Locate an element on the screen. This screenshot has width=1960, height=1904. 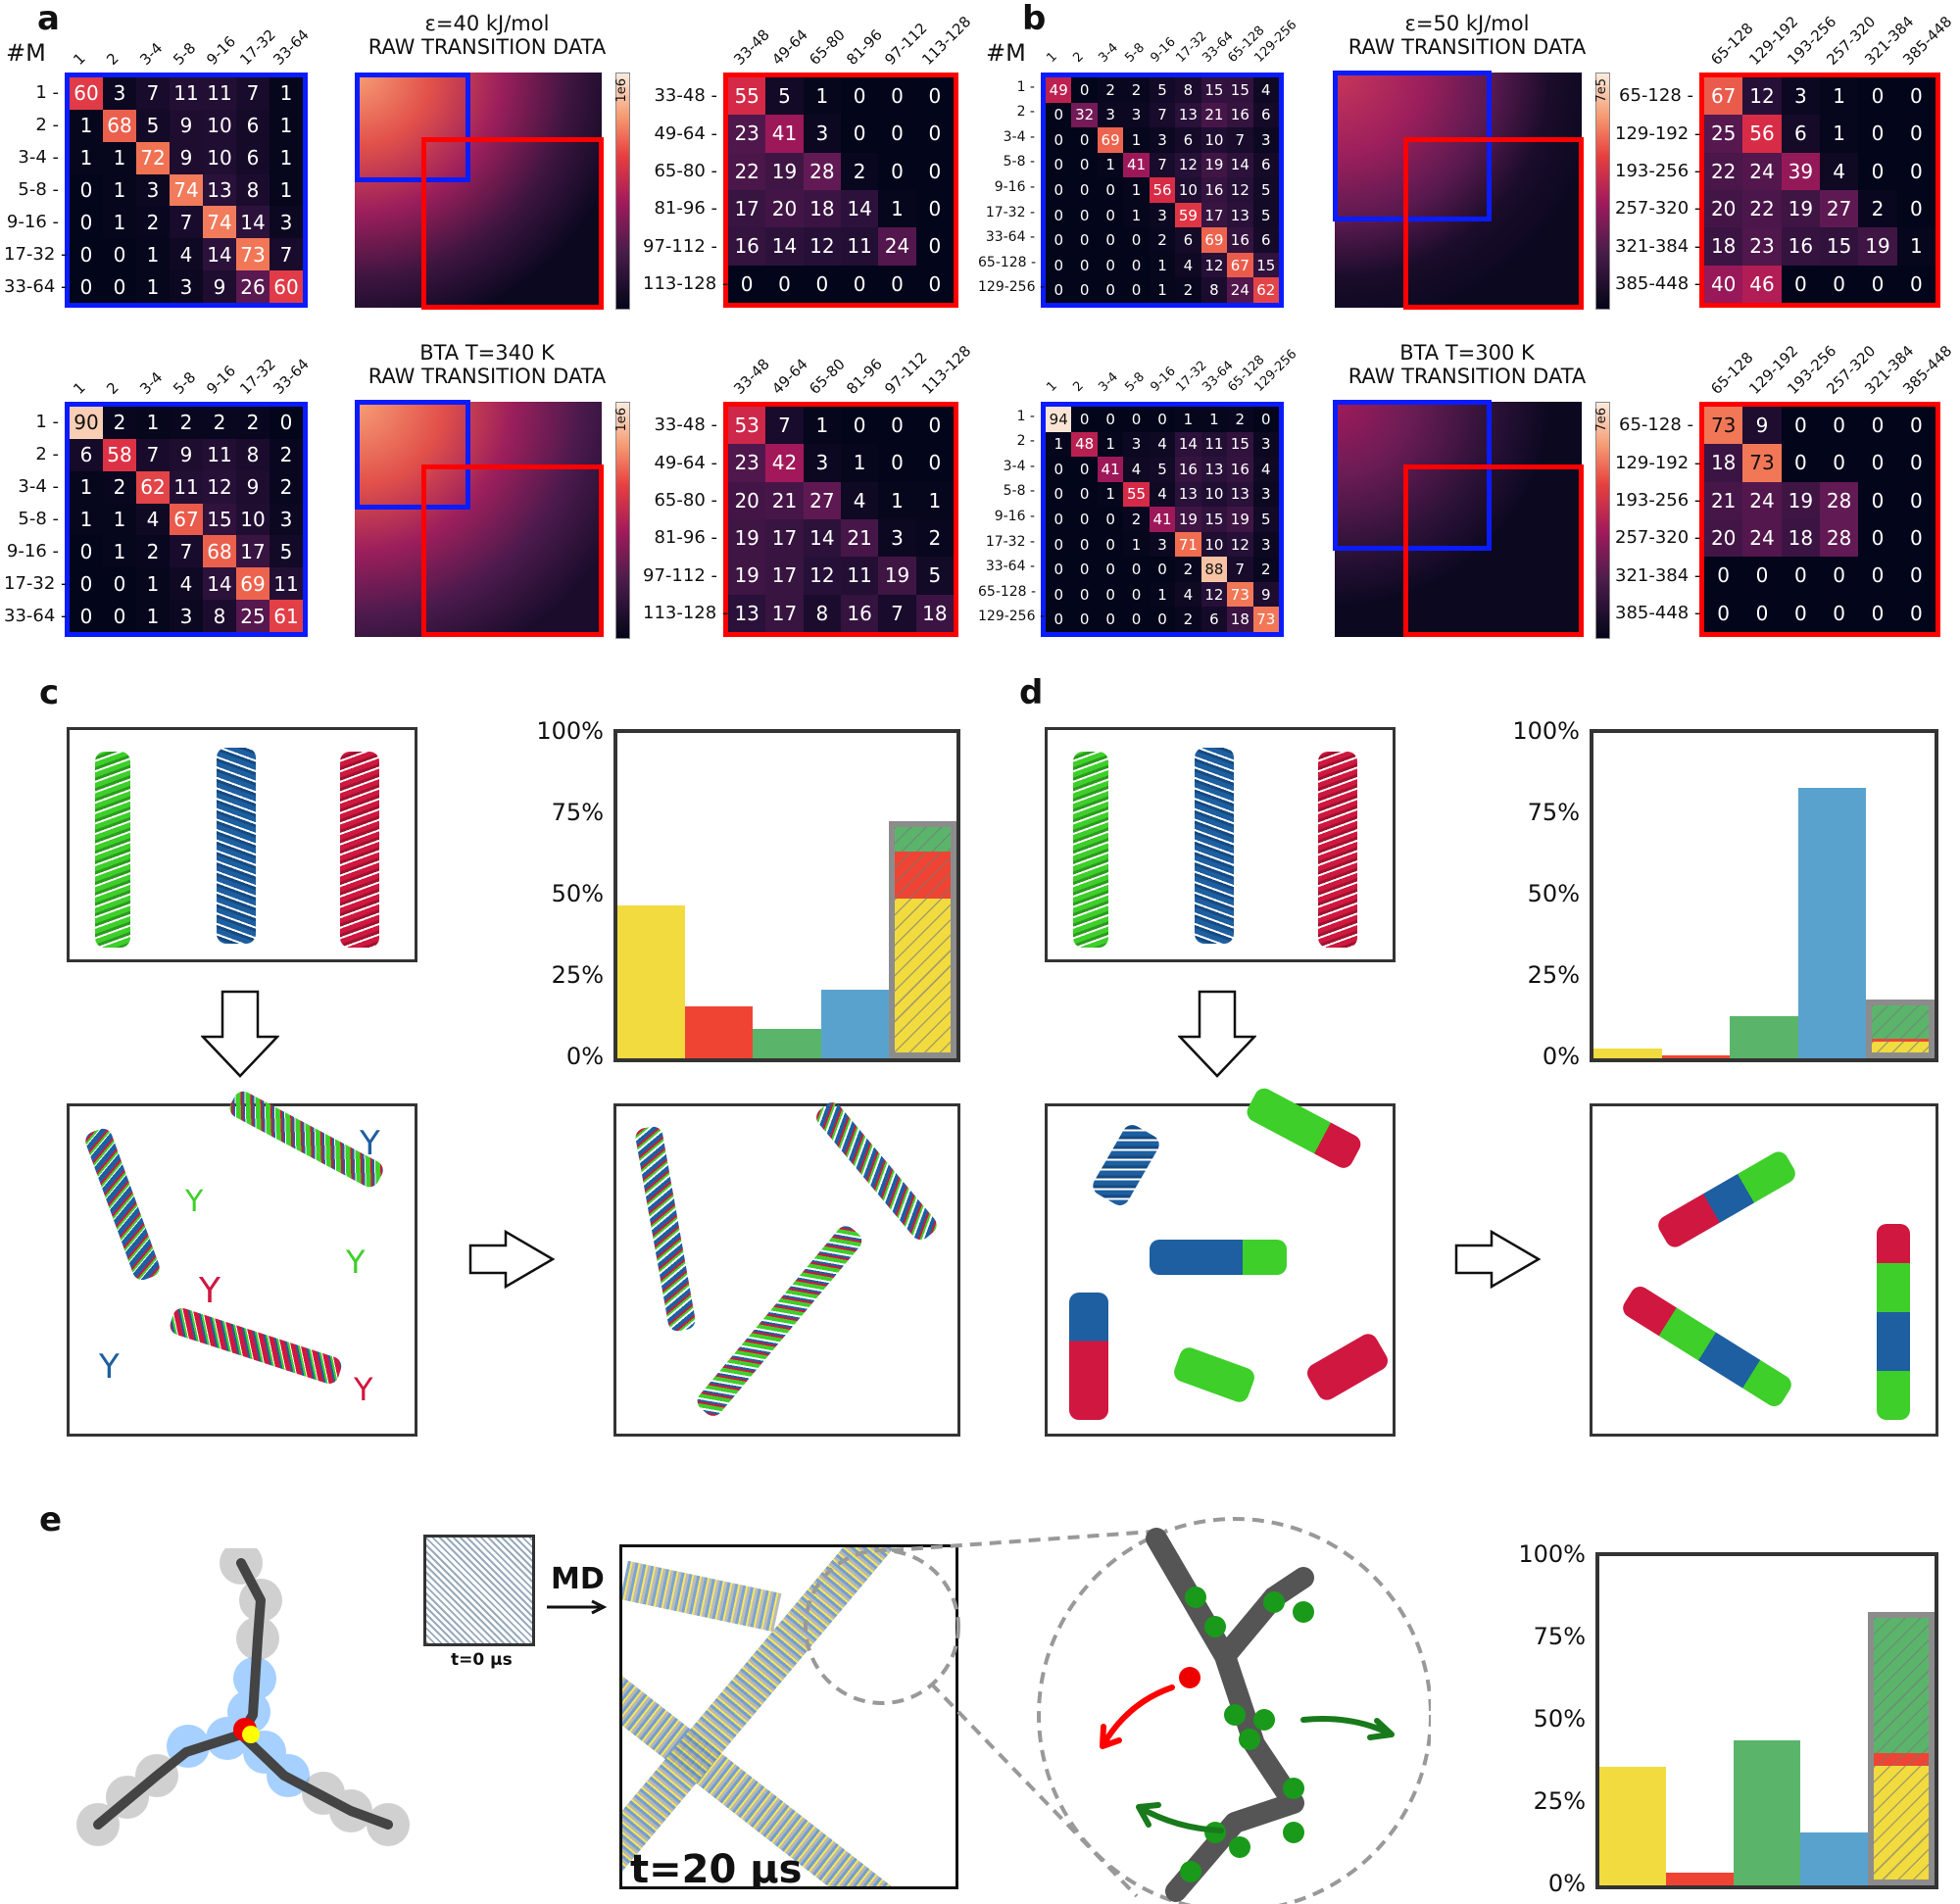
bar-green is located at coordinates (1767, 1812).